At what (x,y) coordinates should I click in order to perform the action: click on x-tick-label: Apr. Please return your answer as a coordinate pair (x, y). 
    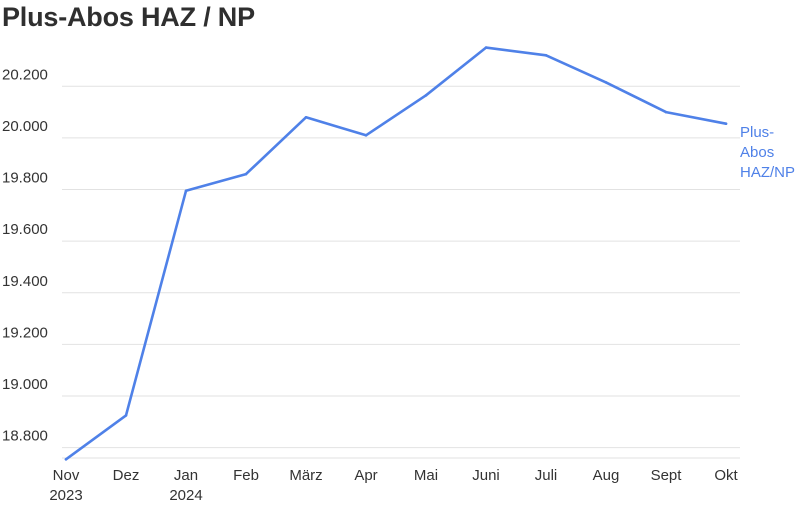
    Looking at the image, I should click on (365, 475).